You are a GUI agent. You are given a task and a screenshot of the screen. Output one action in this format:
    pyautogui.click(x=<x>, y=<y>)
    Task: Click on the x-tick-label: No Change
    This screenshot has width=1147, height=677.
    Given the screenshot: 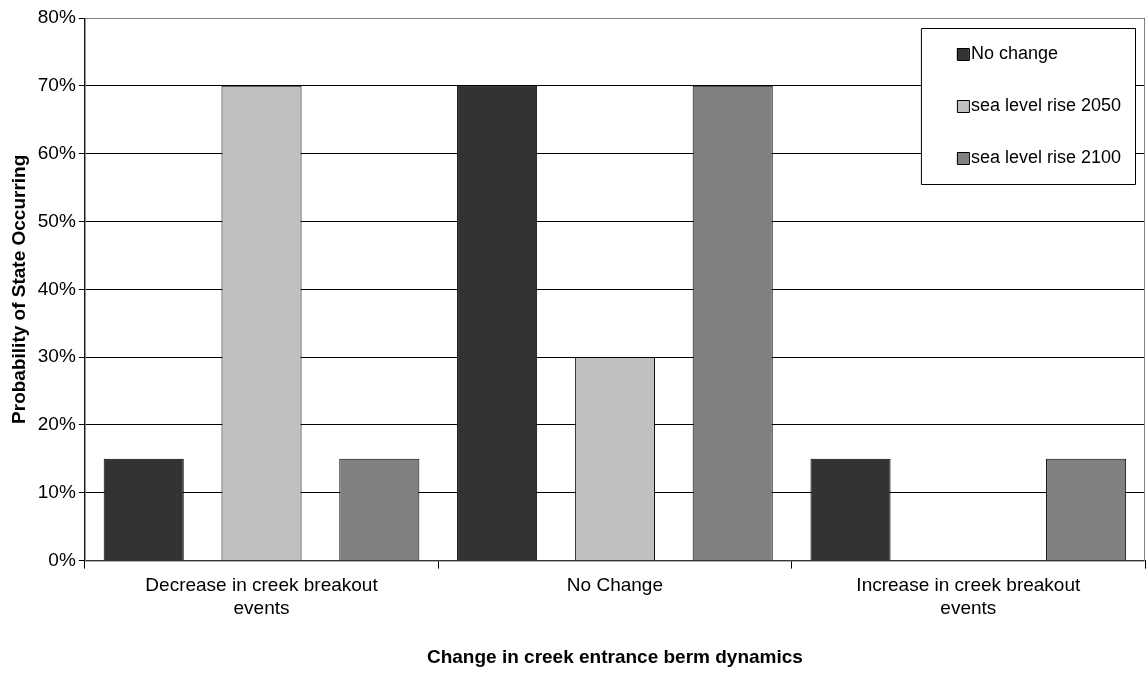 What is the action you would take?
    pyautogui.click(x=614, y=585)
    